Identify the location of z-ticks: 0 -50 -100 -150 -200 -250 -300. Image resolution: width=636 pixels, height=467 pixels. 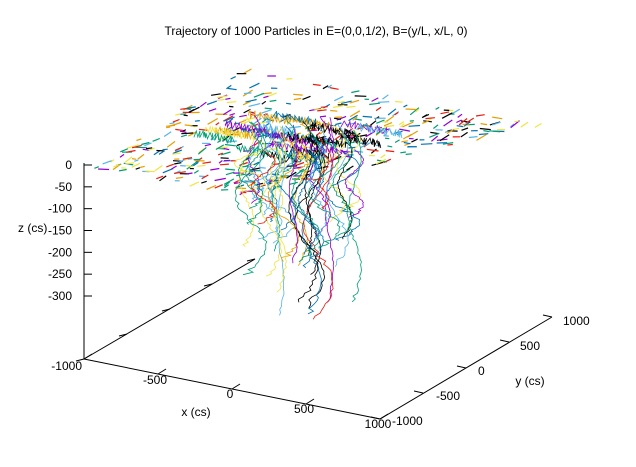
(70, 230).